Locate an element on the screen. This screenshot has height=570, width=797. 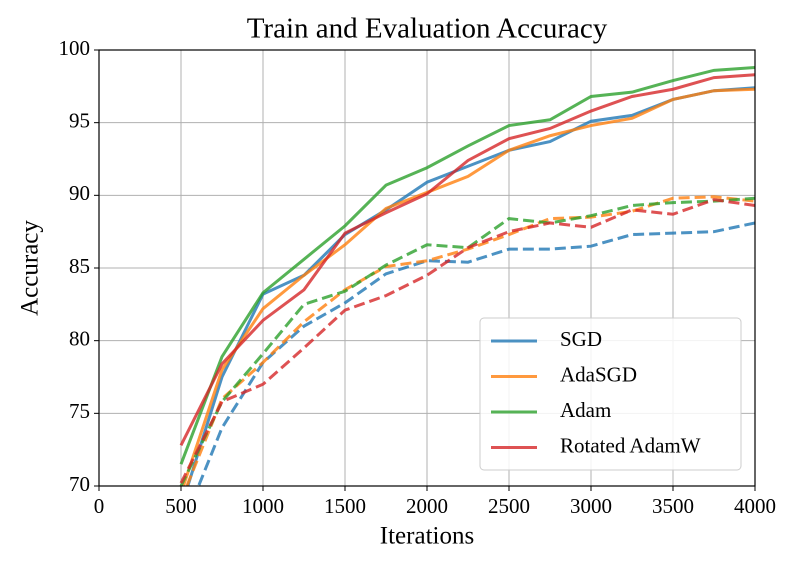
y-tick-label: 75 is located at coordinates (79, 411).